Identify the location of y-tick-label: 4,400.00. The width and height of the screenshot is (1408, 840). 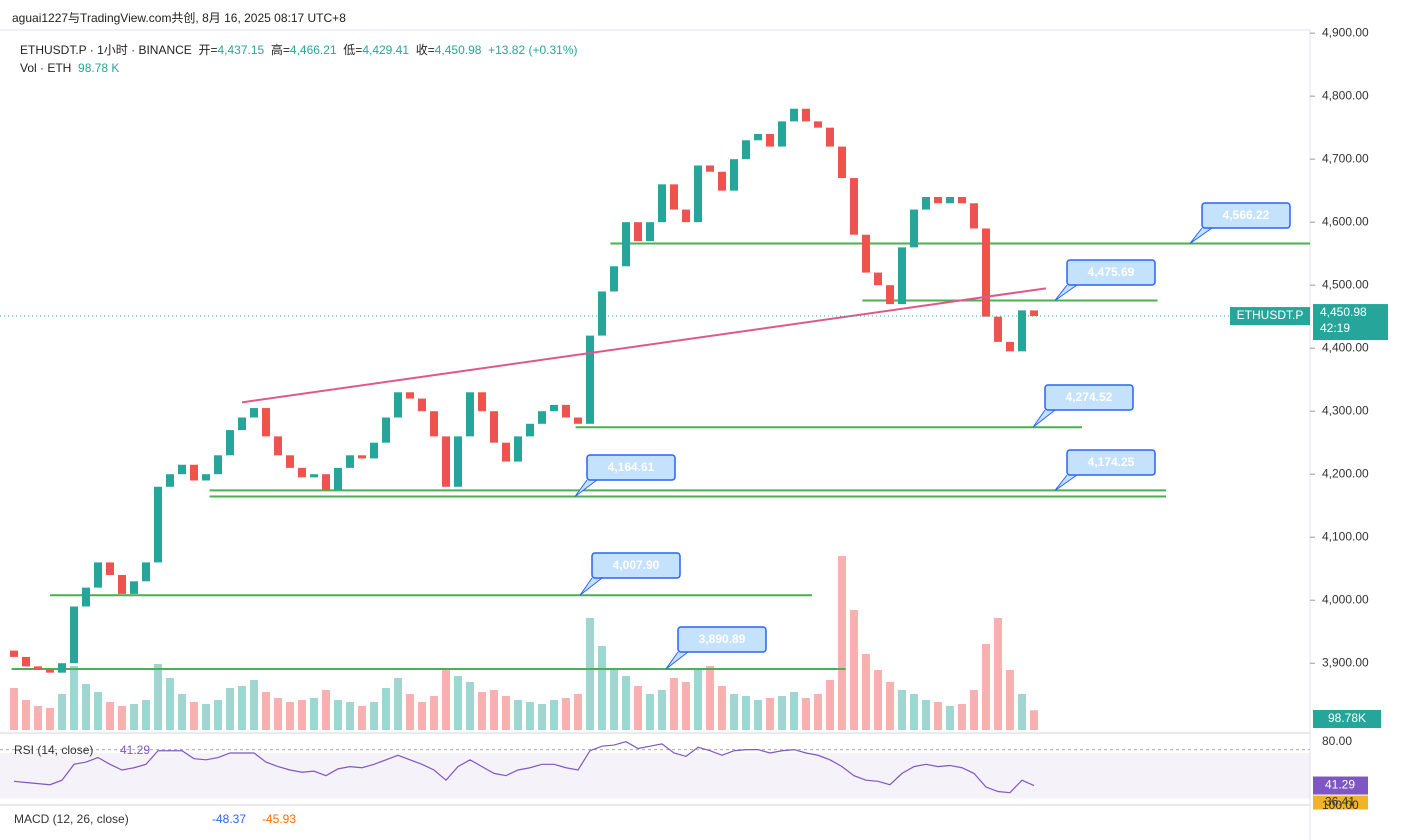
(1345, 347).